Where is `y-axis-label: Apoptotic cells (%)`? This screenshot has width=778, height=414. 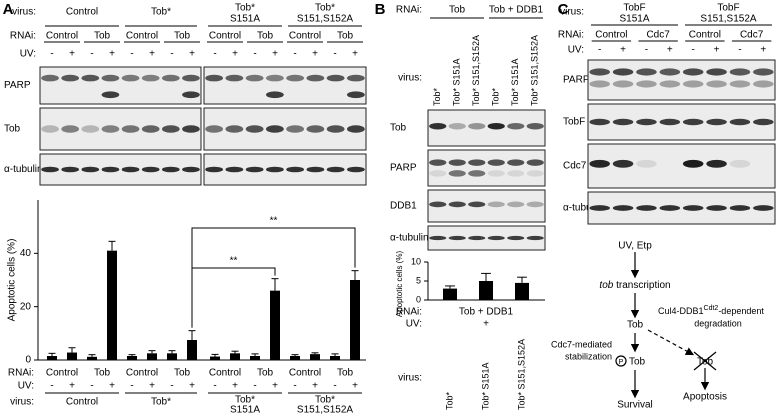 y-axis-label: Apoptotic cells (%) is located at coordinates (12, 280).